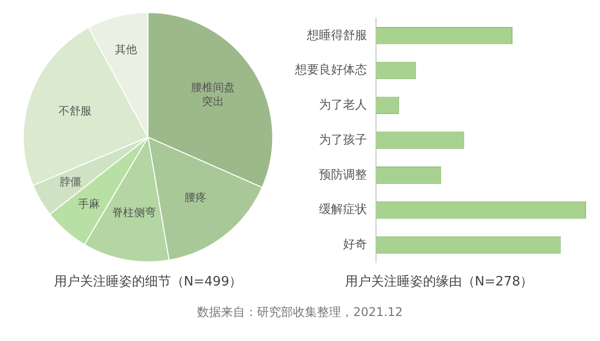 The height and width of the screenshot is (341, 600). I want to click on slice-label: 腰椎间盘突出, so click(212, 94).